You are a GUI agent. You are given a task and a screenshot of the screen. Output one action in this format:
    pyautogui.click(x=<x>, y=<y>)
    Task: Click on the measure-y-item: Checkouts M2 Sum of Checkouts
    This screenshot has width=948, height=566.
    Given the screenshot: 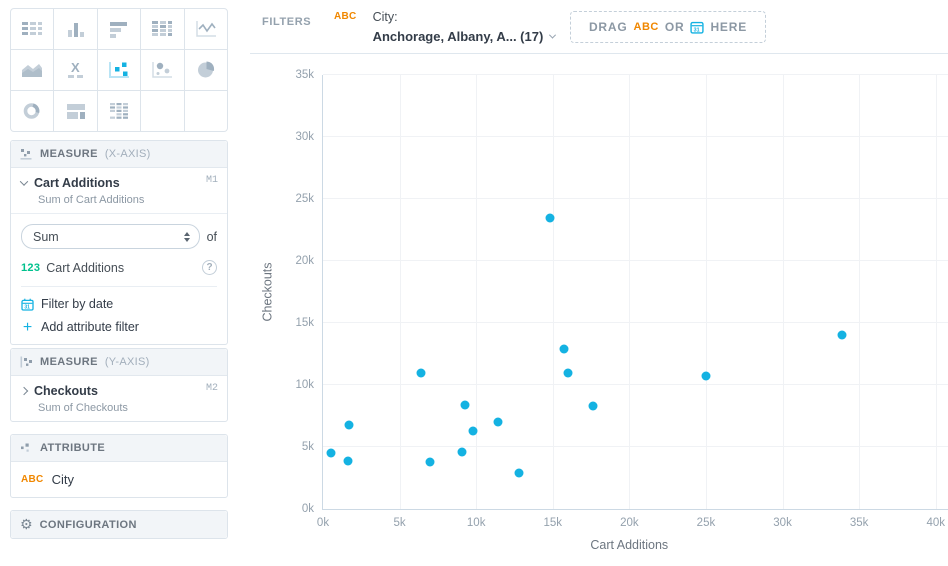 What is the action you would take?
    pyautogui.click(x=119, y=398)
    